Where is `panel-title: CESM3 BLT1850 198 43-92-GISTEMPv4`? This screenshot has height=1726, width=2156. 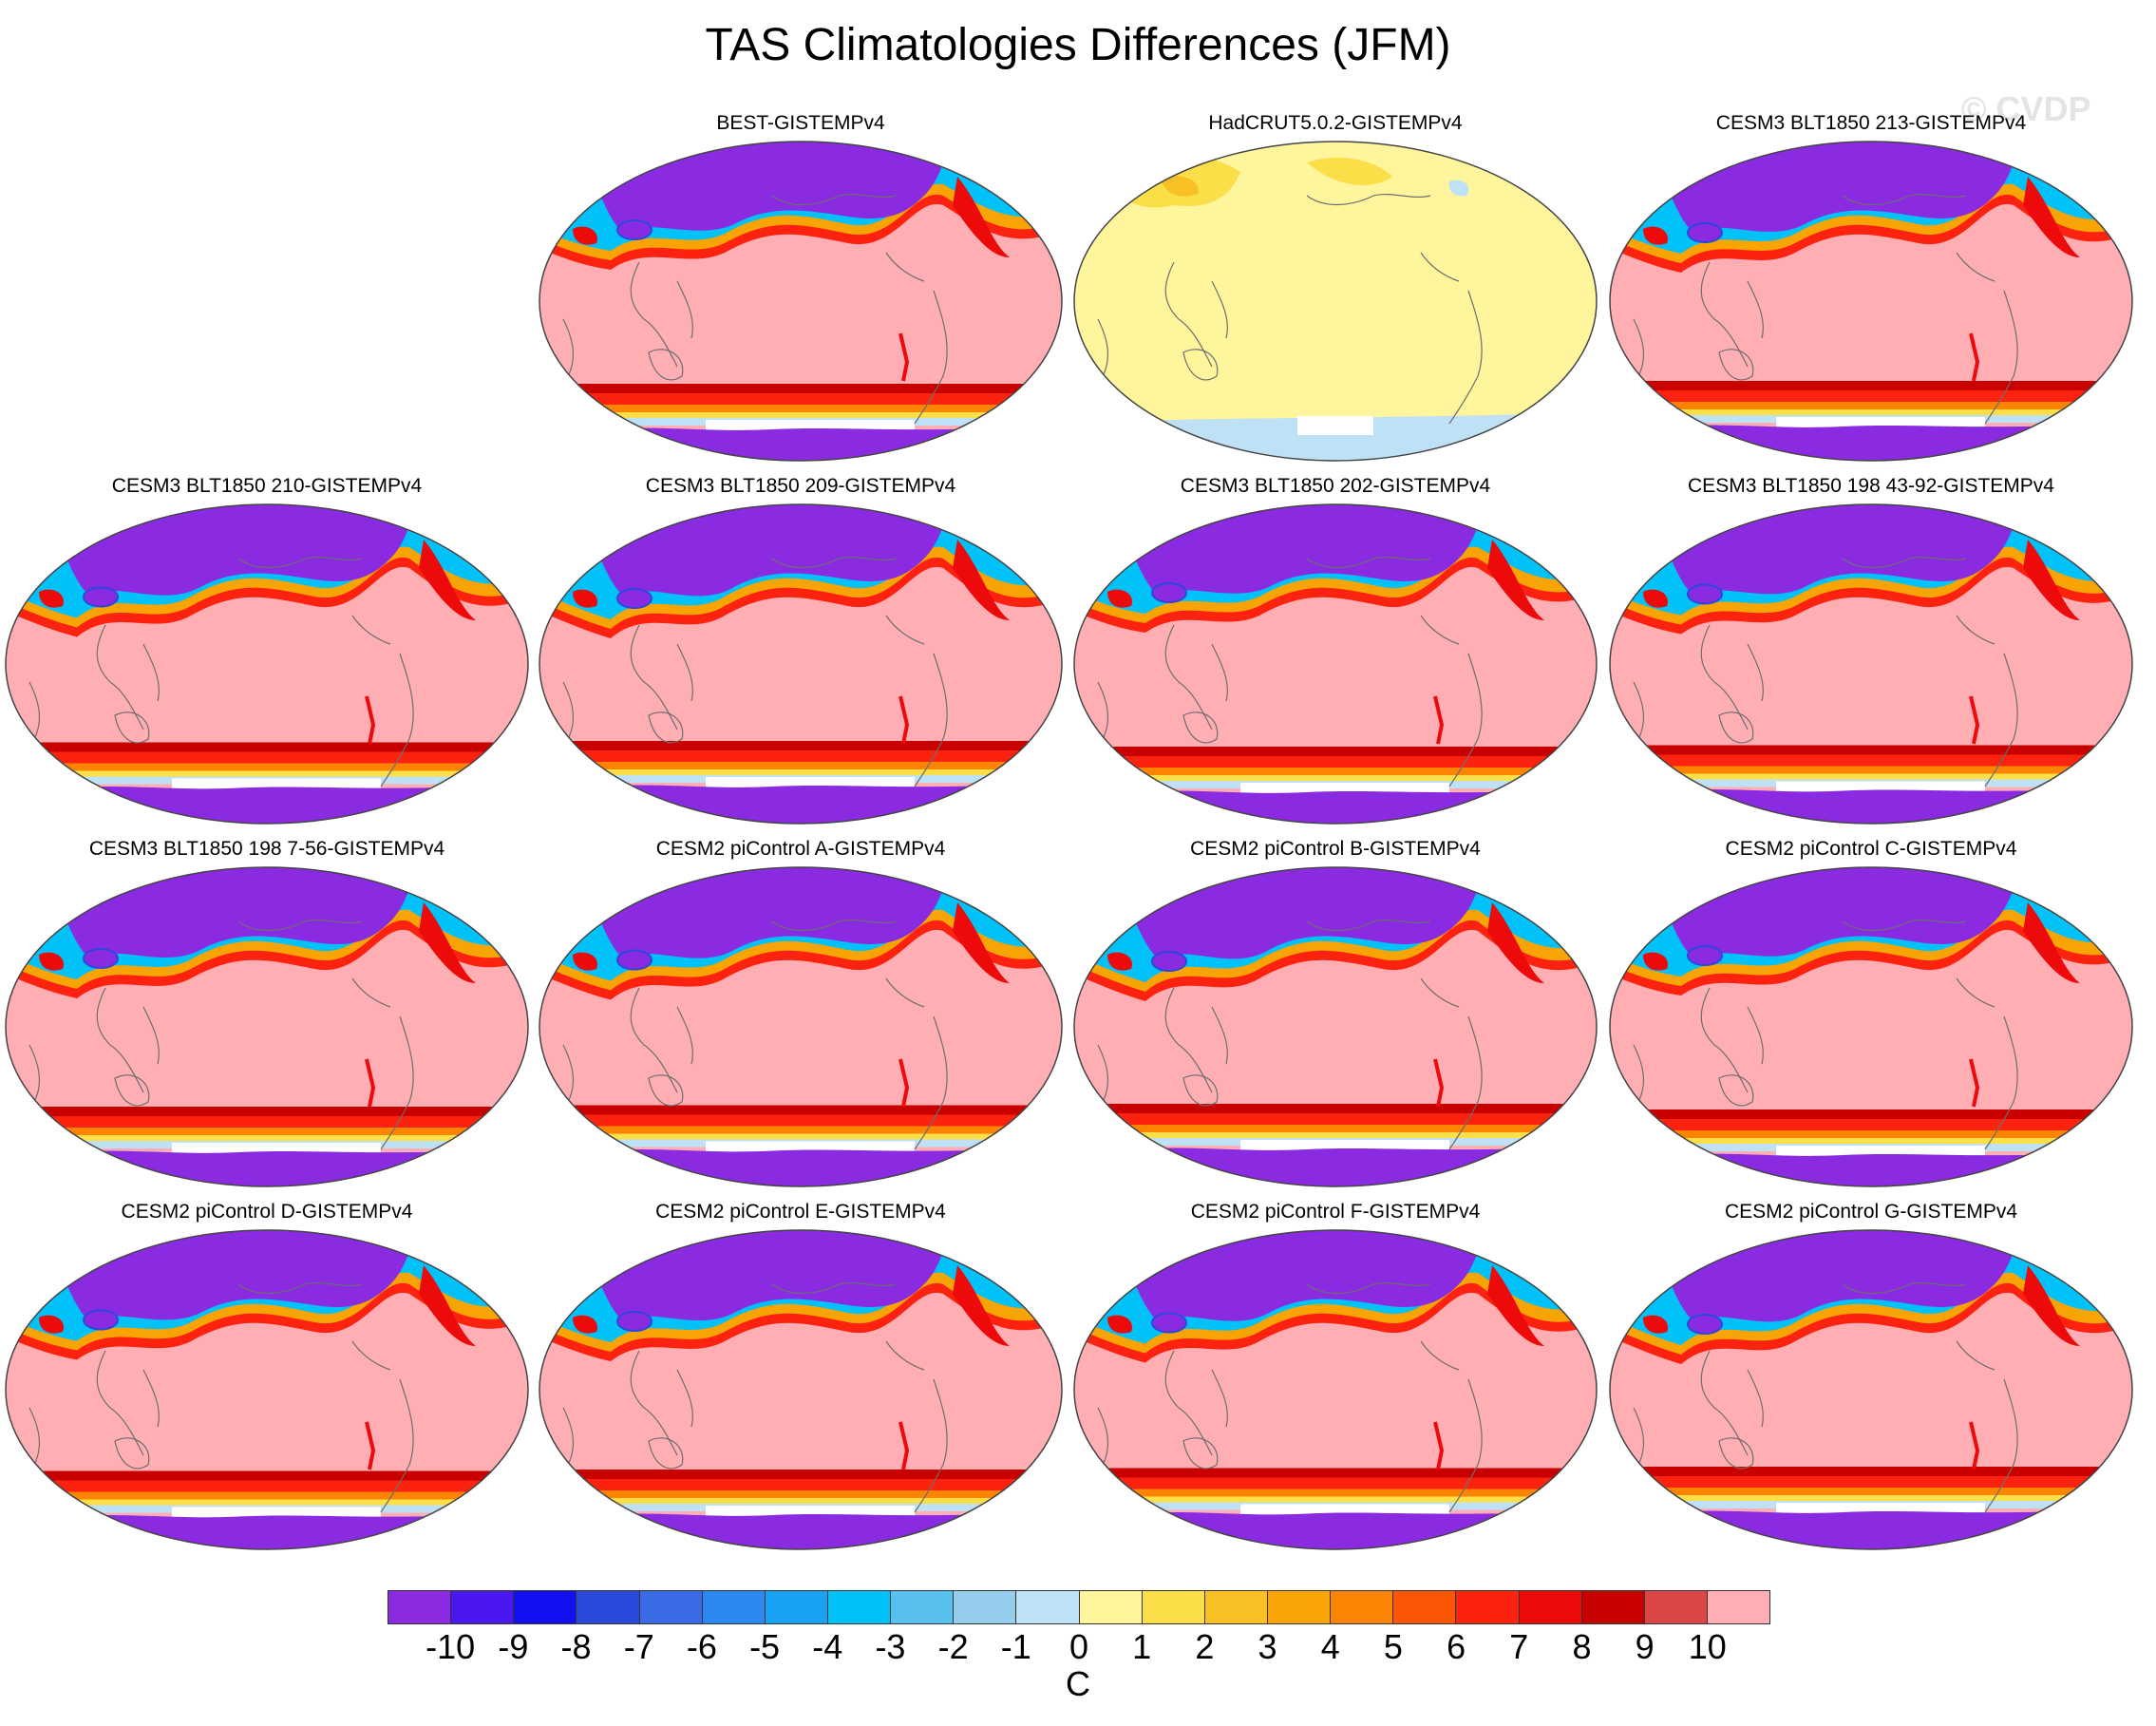 panel-title: CESM3 BLT1850 198 43-92-GISTEMPv4 is located at coordinates (1871, 486).